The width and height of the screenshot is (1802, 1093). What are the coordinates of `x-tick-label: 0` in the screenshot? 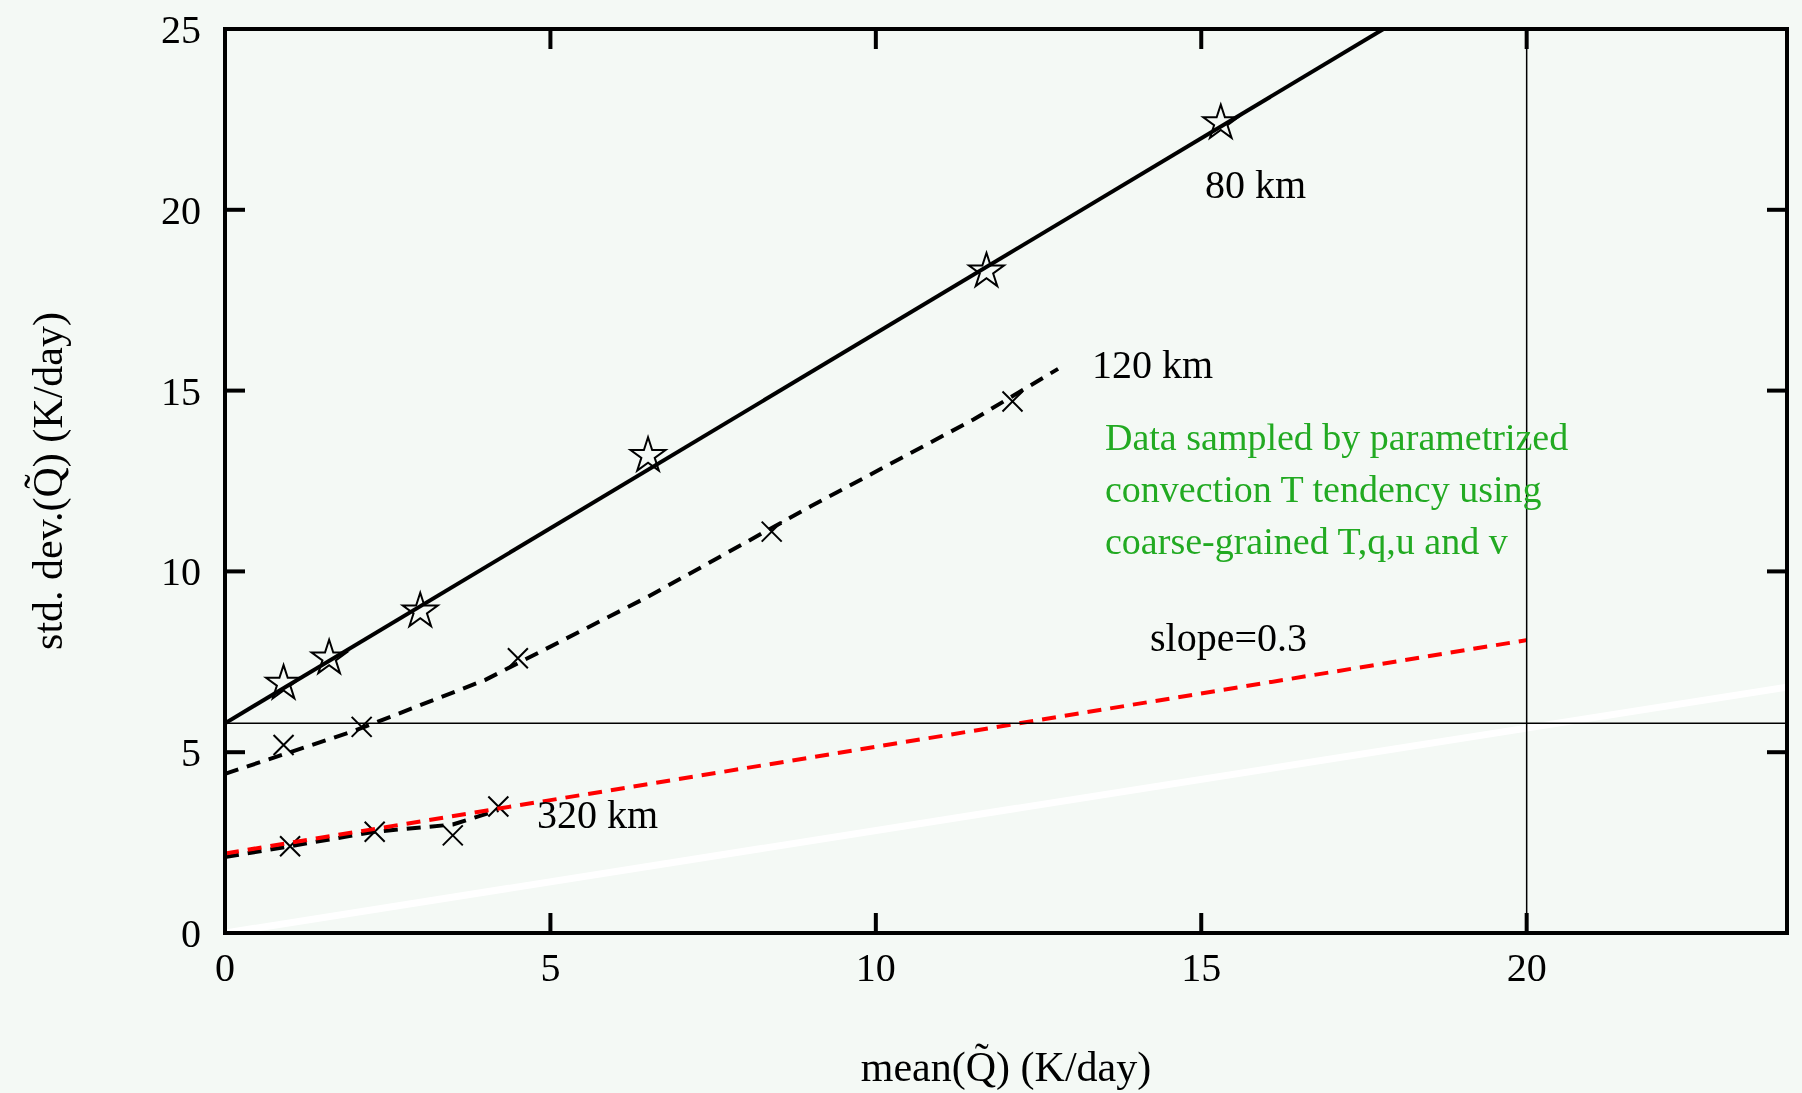 It's located at (225, 967).